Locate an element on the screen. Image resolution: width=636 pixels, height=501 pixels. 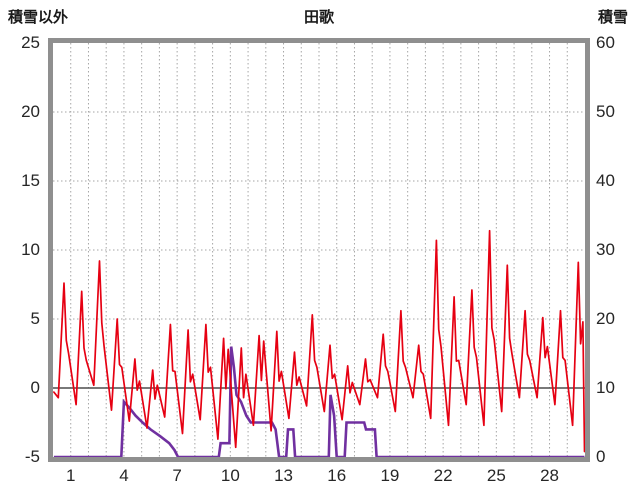
left-axis-tick: 25 is located at coordinates (30, 42).